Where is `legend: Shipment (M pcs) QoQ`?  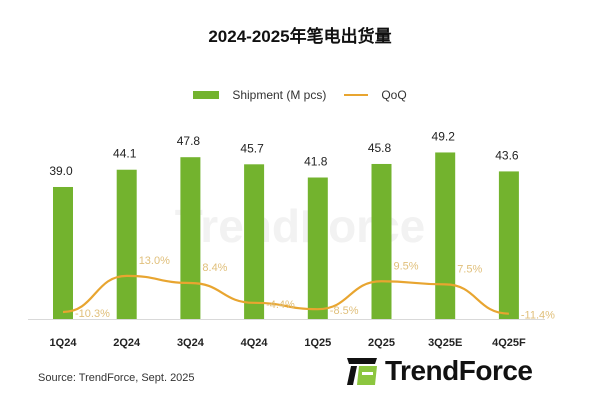 legend: Shipment (M pcs) QoQ is located at coordinates (300, 95).